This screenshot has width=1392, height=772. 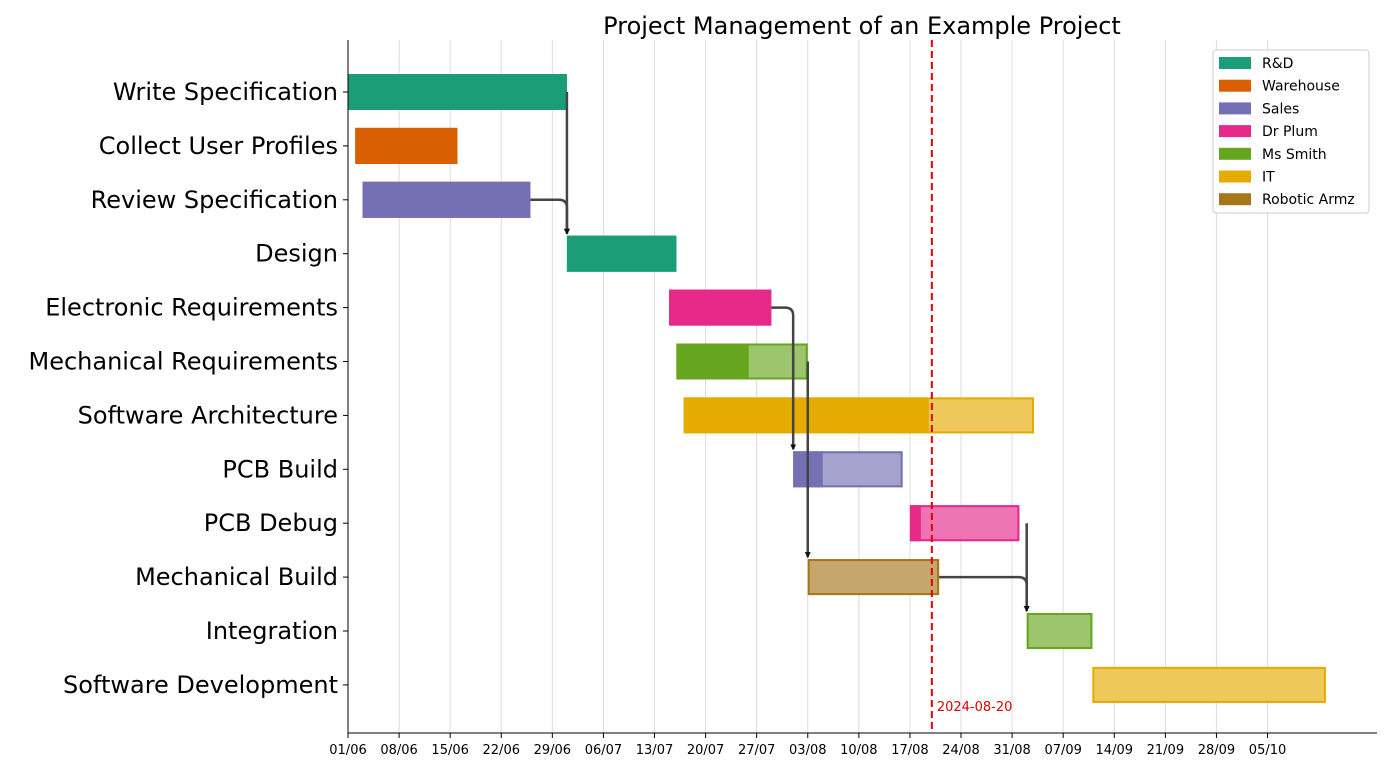 What do you see at coordinates (654, 750) in the screenshot?
I see `x-tick-label: 13/07` at bounding box center [654, 750].